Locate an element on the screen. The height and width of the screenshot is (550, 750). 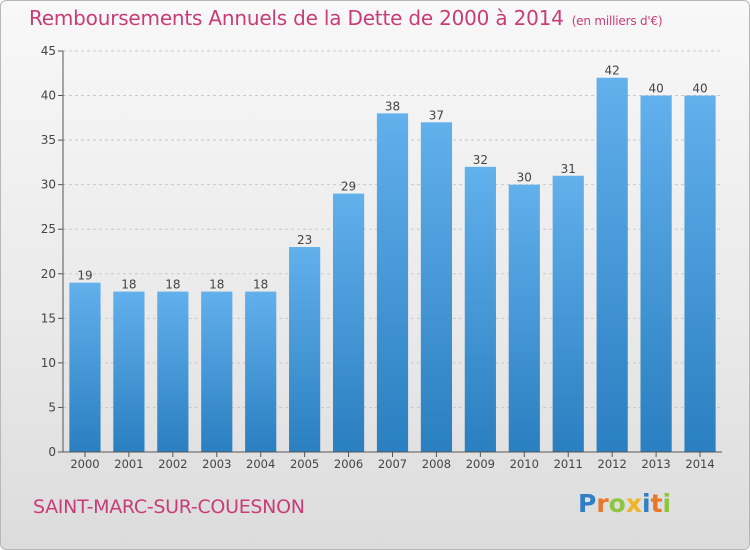
data-label: 31 is located at coordinates (568, 169).